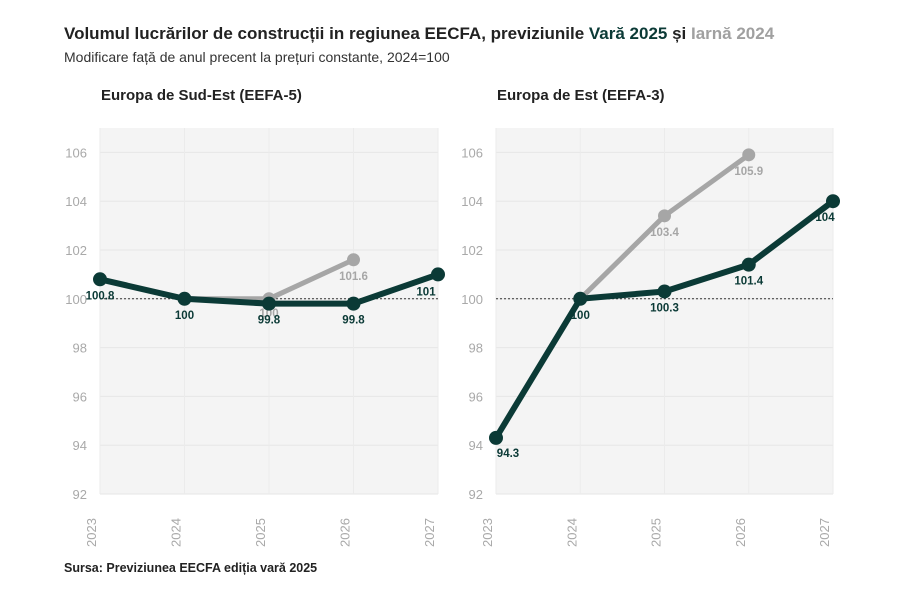 The image size is (900, 600). What do you see at coordinates (472, 201) in the screenshot?
I see `y-tick-label-e-104: 104` at bounding box center [472, 201].